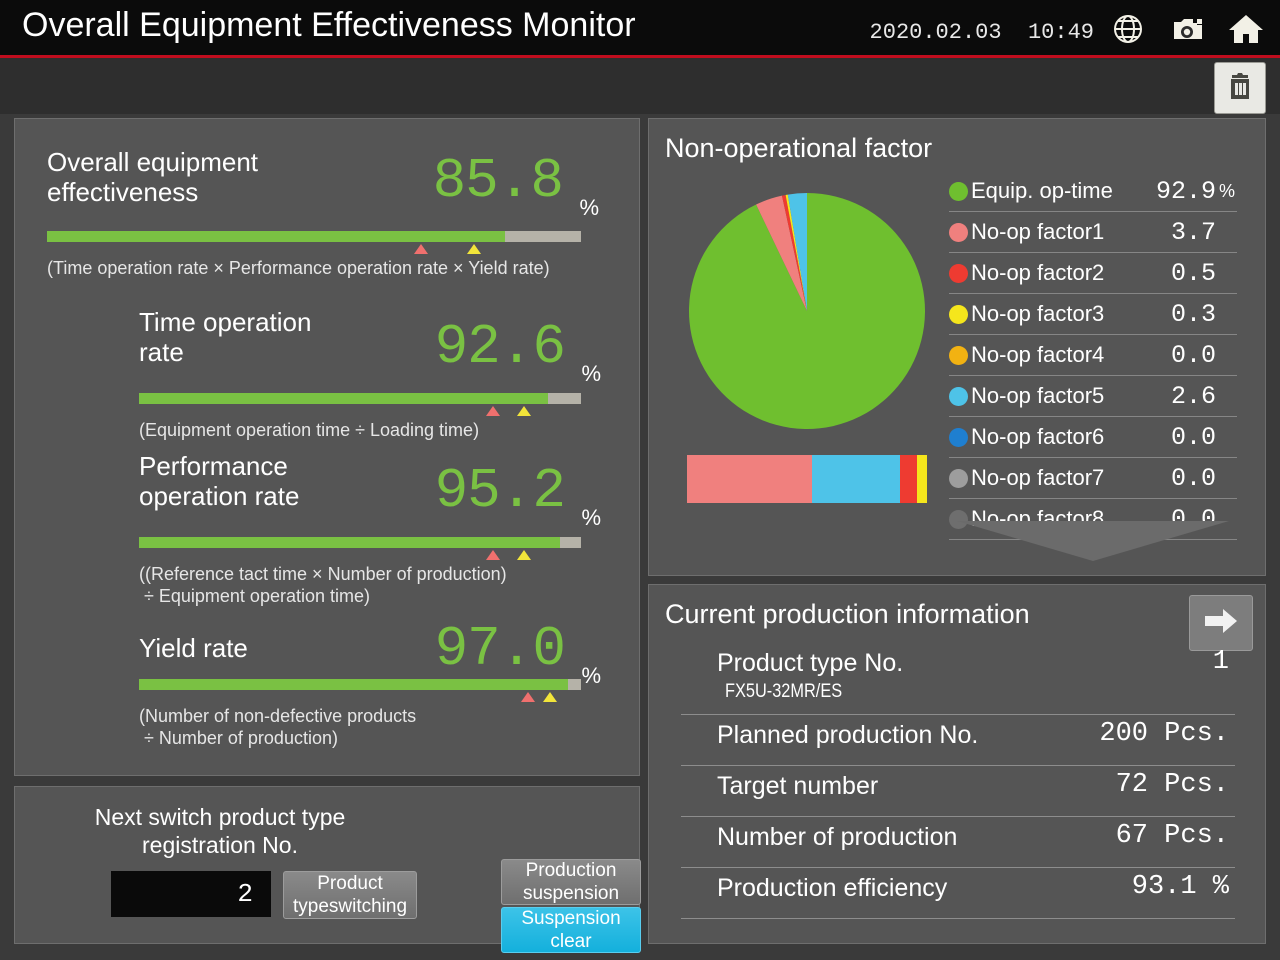 The height and width of the screenshot is (960, 1280). What do you see at coordinates (500, 649) in the screenshot?
I see `gauge-value: 97.0` at bounding box center [500, 649].